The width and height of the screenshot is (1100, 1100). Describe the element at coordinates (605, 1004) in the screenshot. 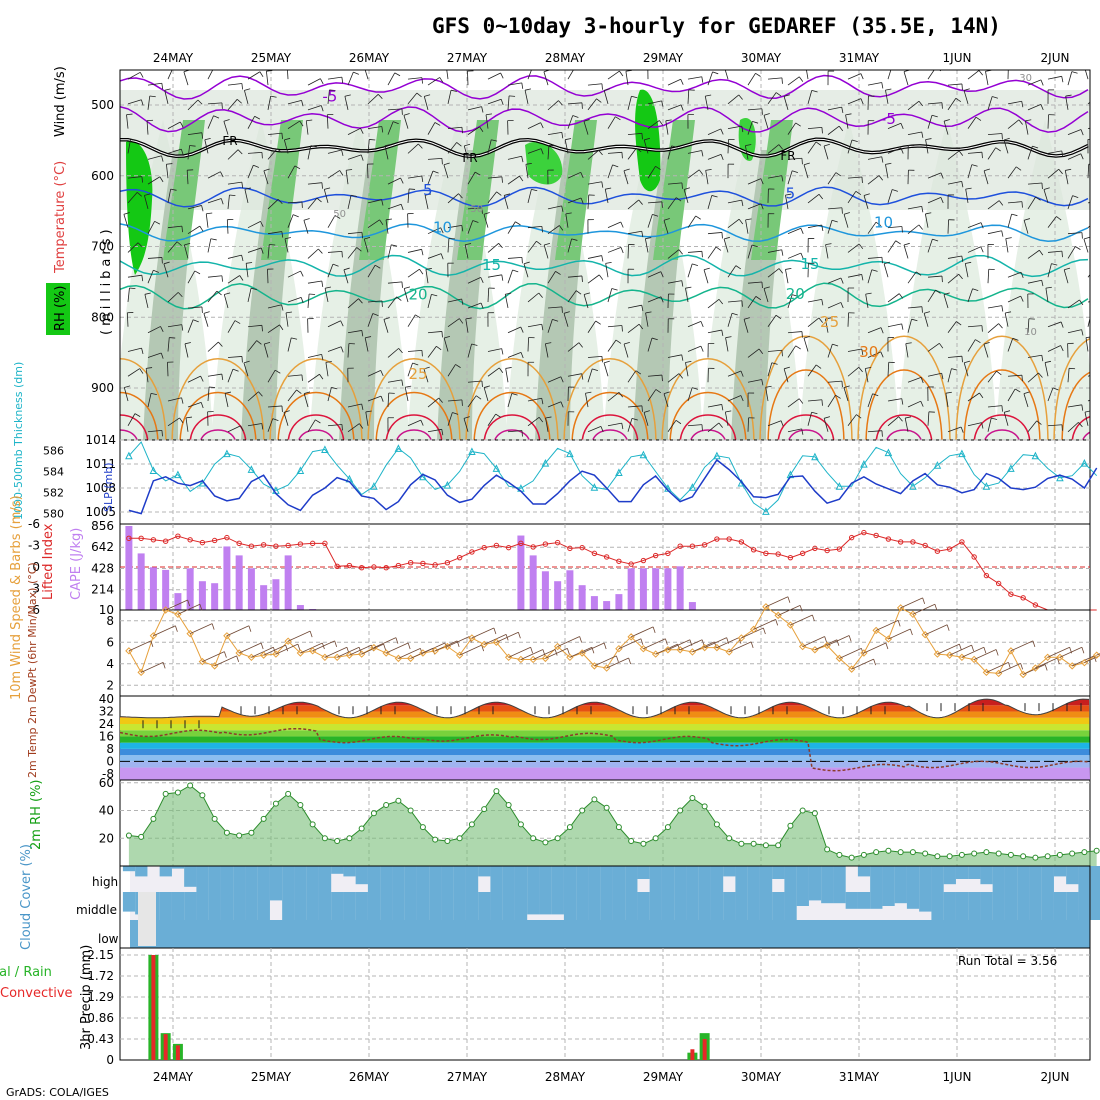

I see `precip-bars` at that location.